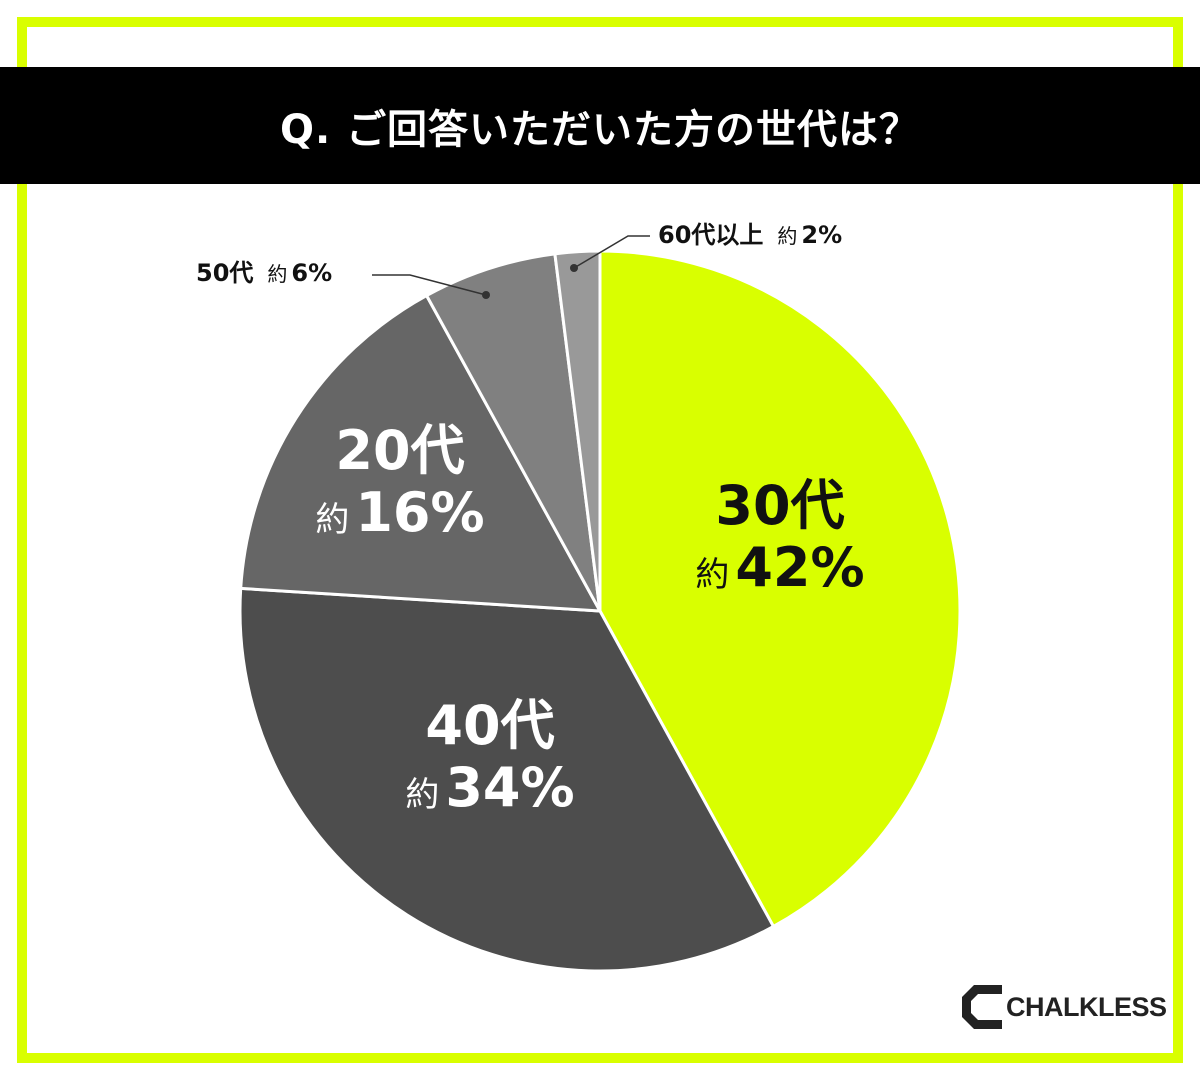  I want to click on label-30s: 30代 約 42%, so click(780, 537).